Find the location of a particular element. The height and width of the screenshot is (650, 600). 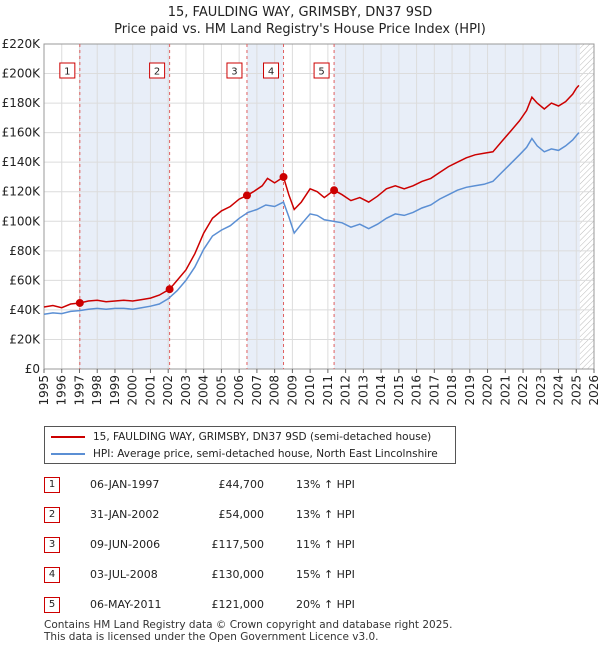

x-tick-label: 1997 is located at coordinates (79, 390).